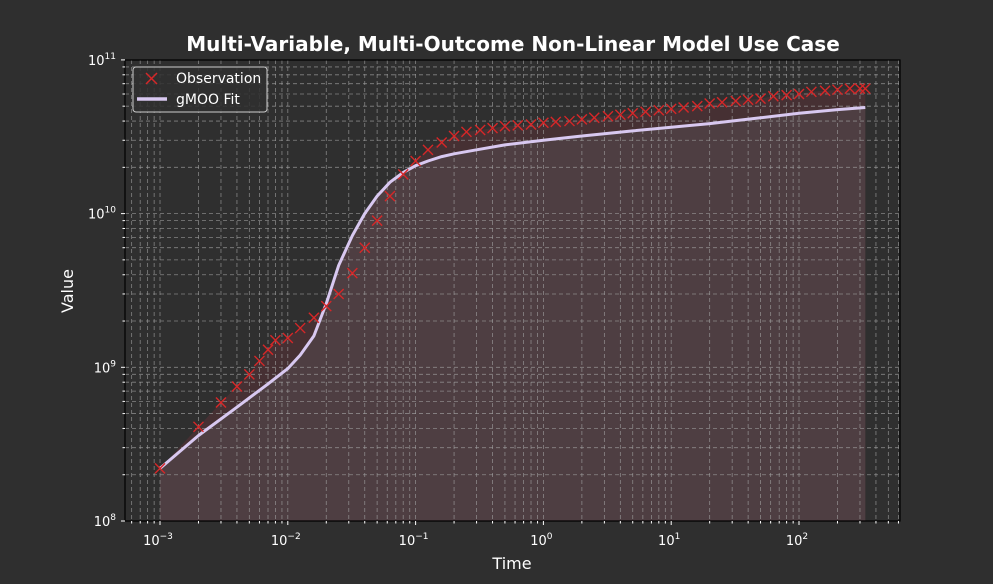 The width and height of the screenshot is (993, 584). Describe the element at coordinates (541, 540) in the screenshot. I see `x-tick-label: 10⁰` at that location.